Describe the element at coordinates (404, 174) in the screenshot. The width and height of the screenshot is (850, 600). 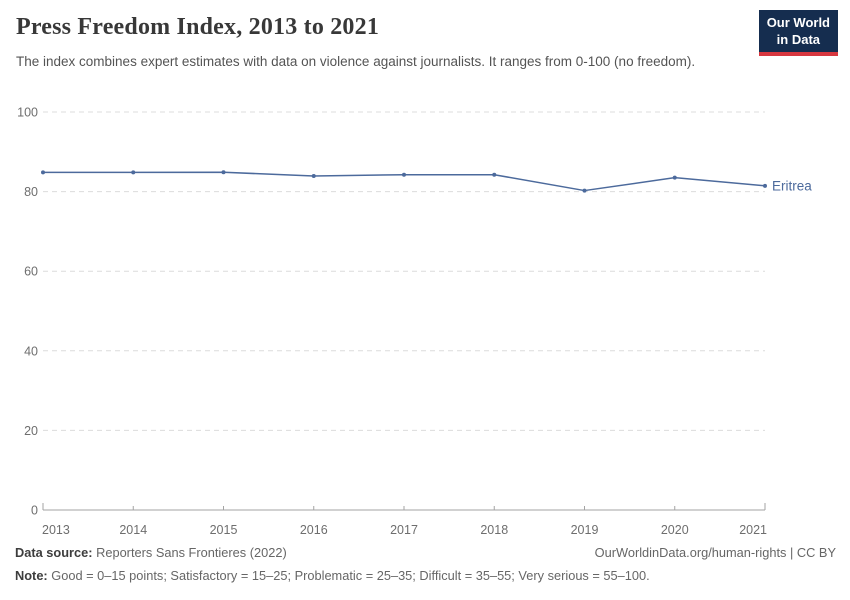
I see `data-point-eritrea-2017` at that location.